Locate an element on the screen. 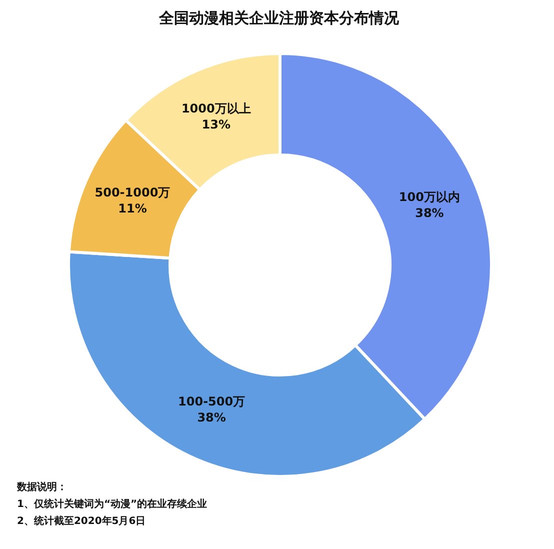 The width and height of the screenshot is (554, 549). text: 1、仅统计关键词为“动漫”的在业存续企业 is located at coordinates (112, 505).